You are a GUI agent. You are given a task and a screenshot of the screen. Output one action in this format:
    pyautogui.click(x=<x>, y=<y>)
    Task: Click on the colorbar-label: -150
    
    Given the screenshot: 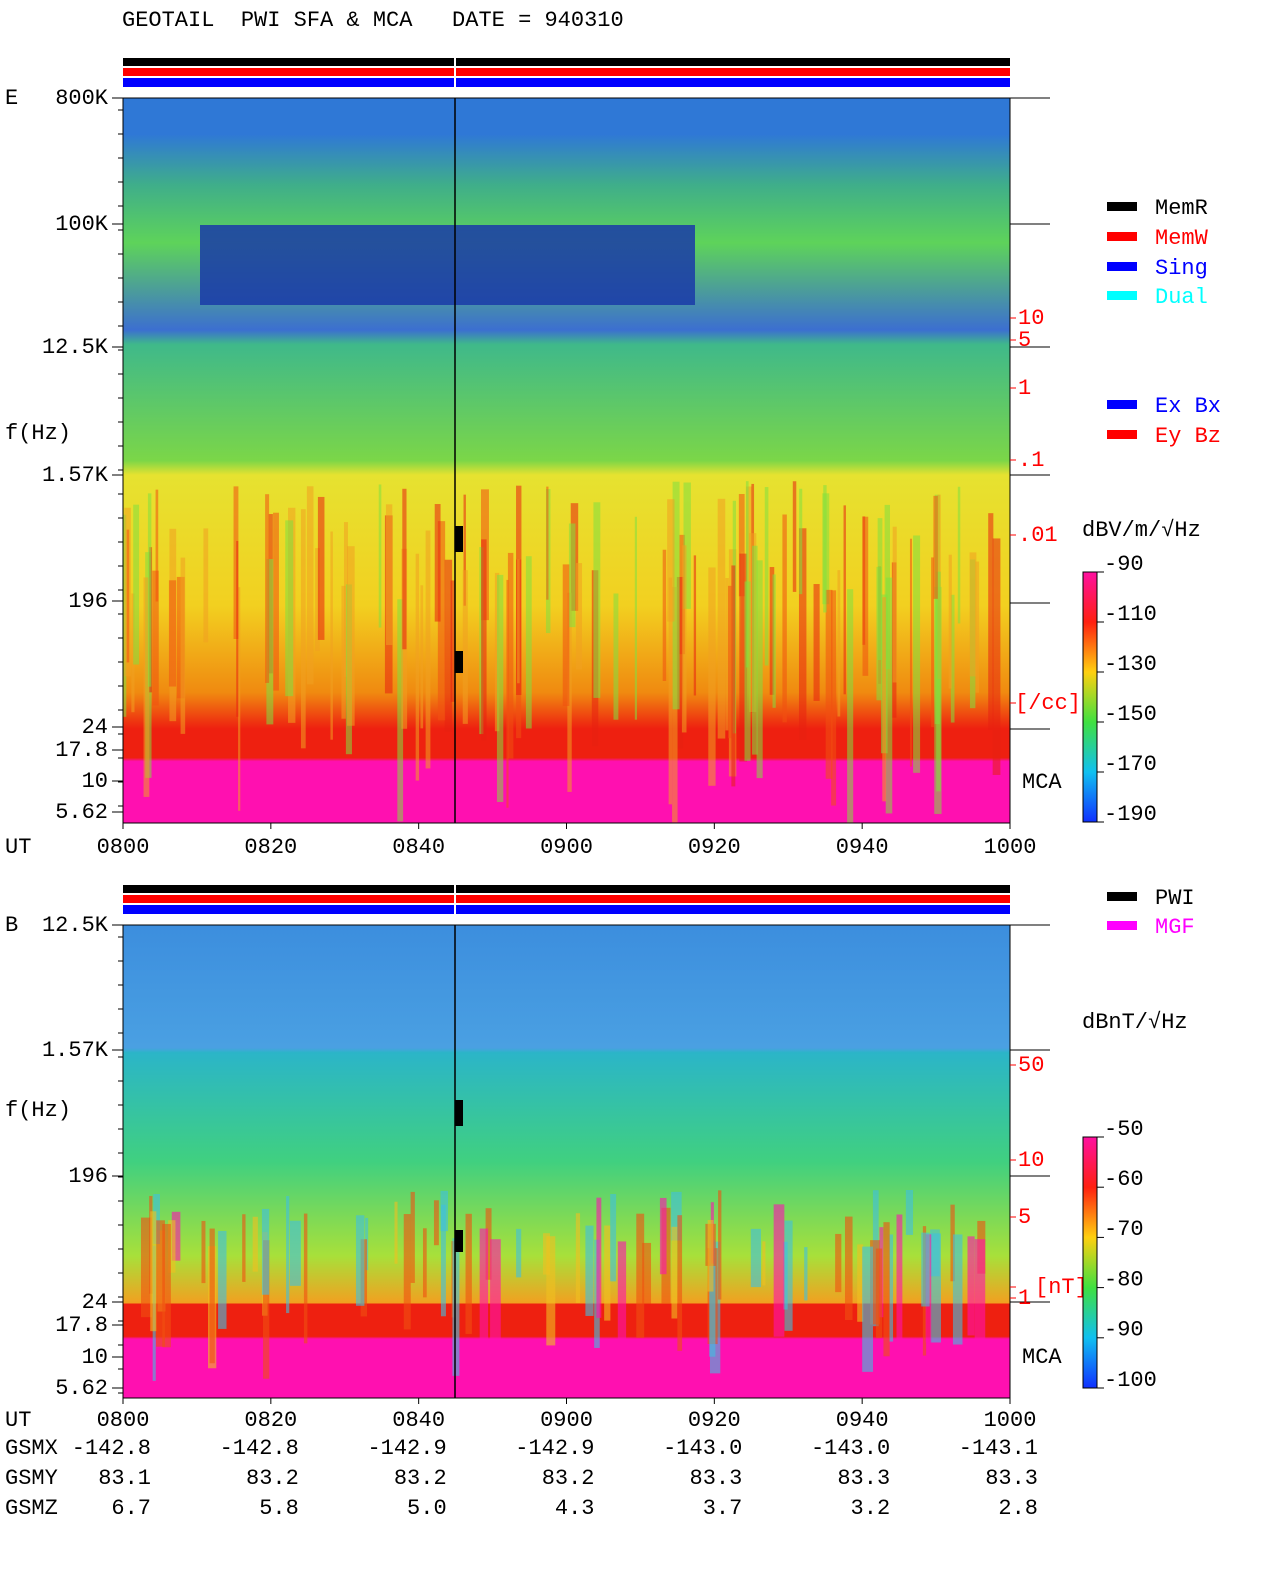 What is the action you would take?
    pyautogui.click(x=1130, y=714)
    